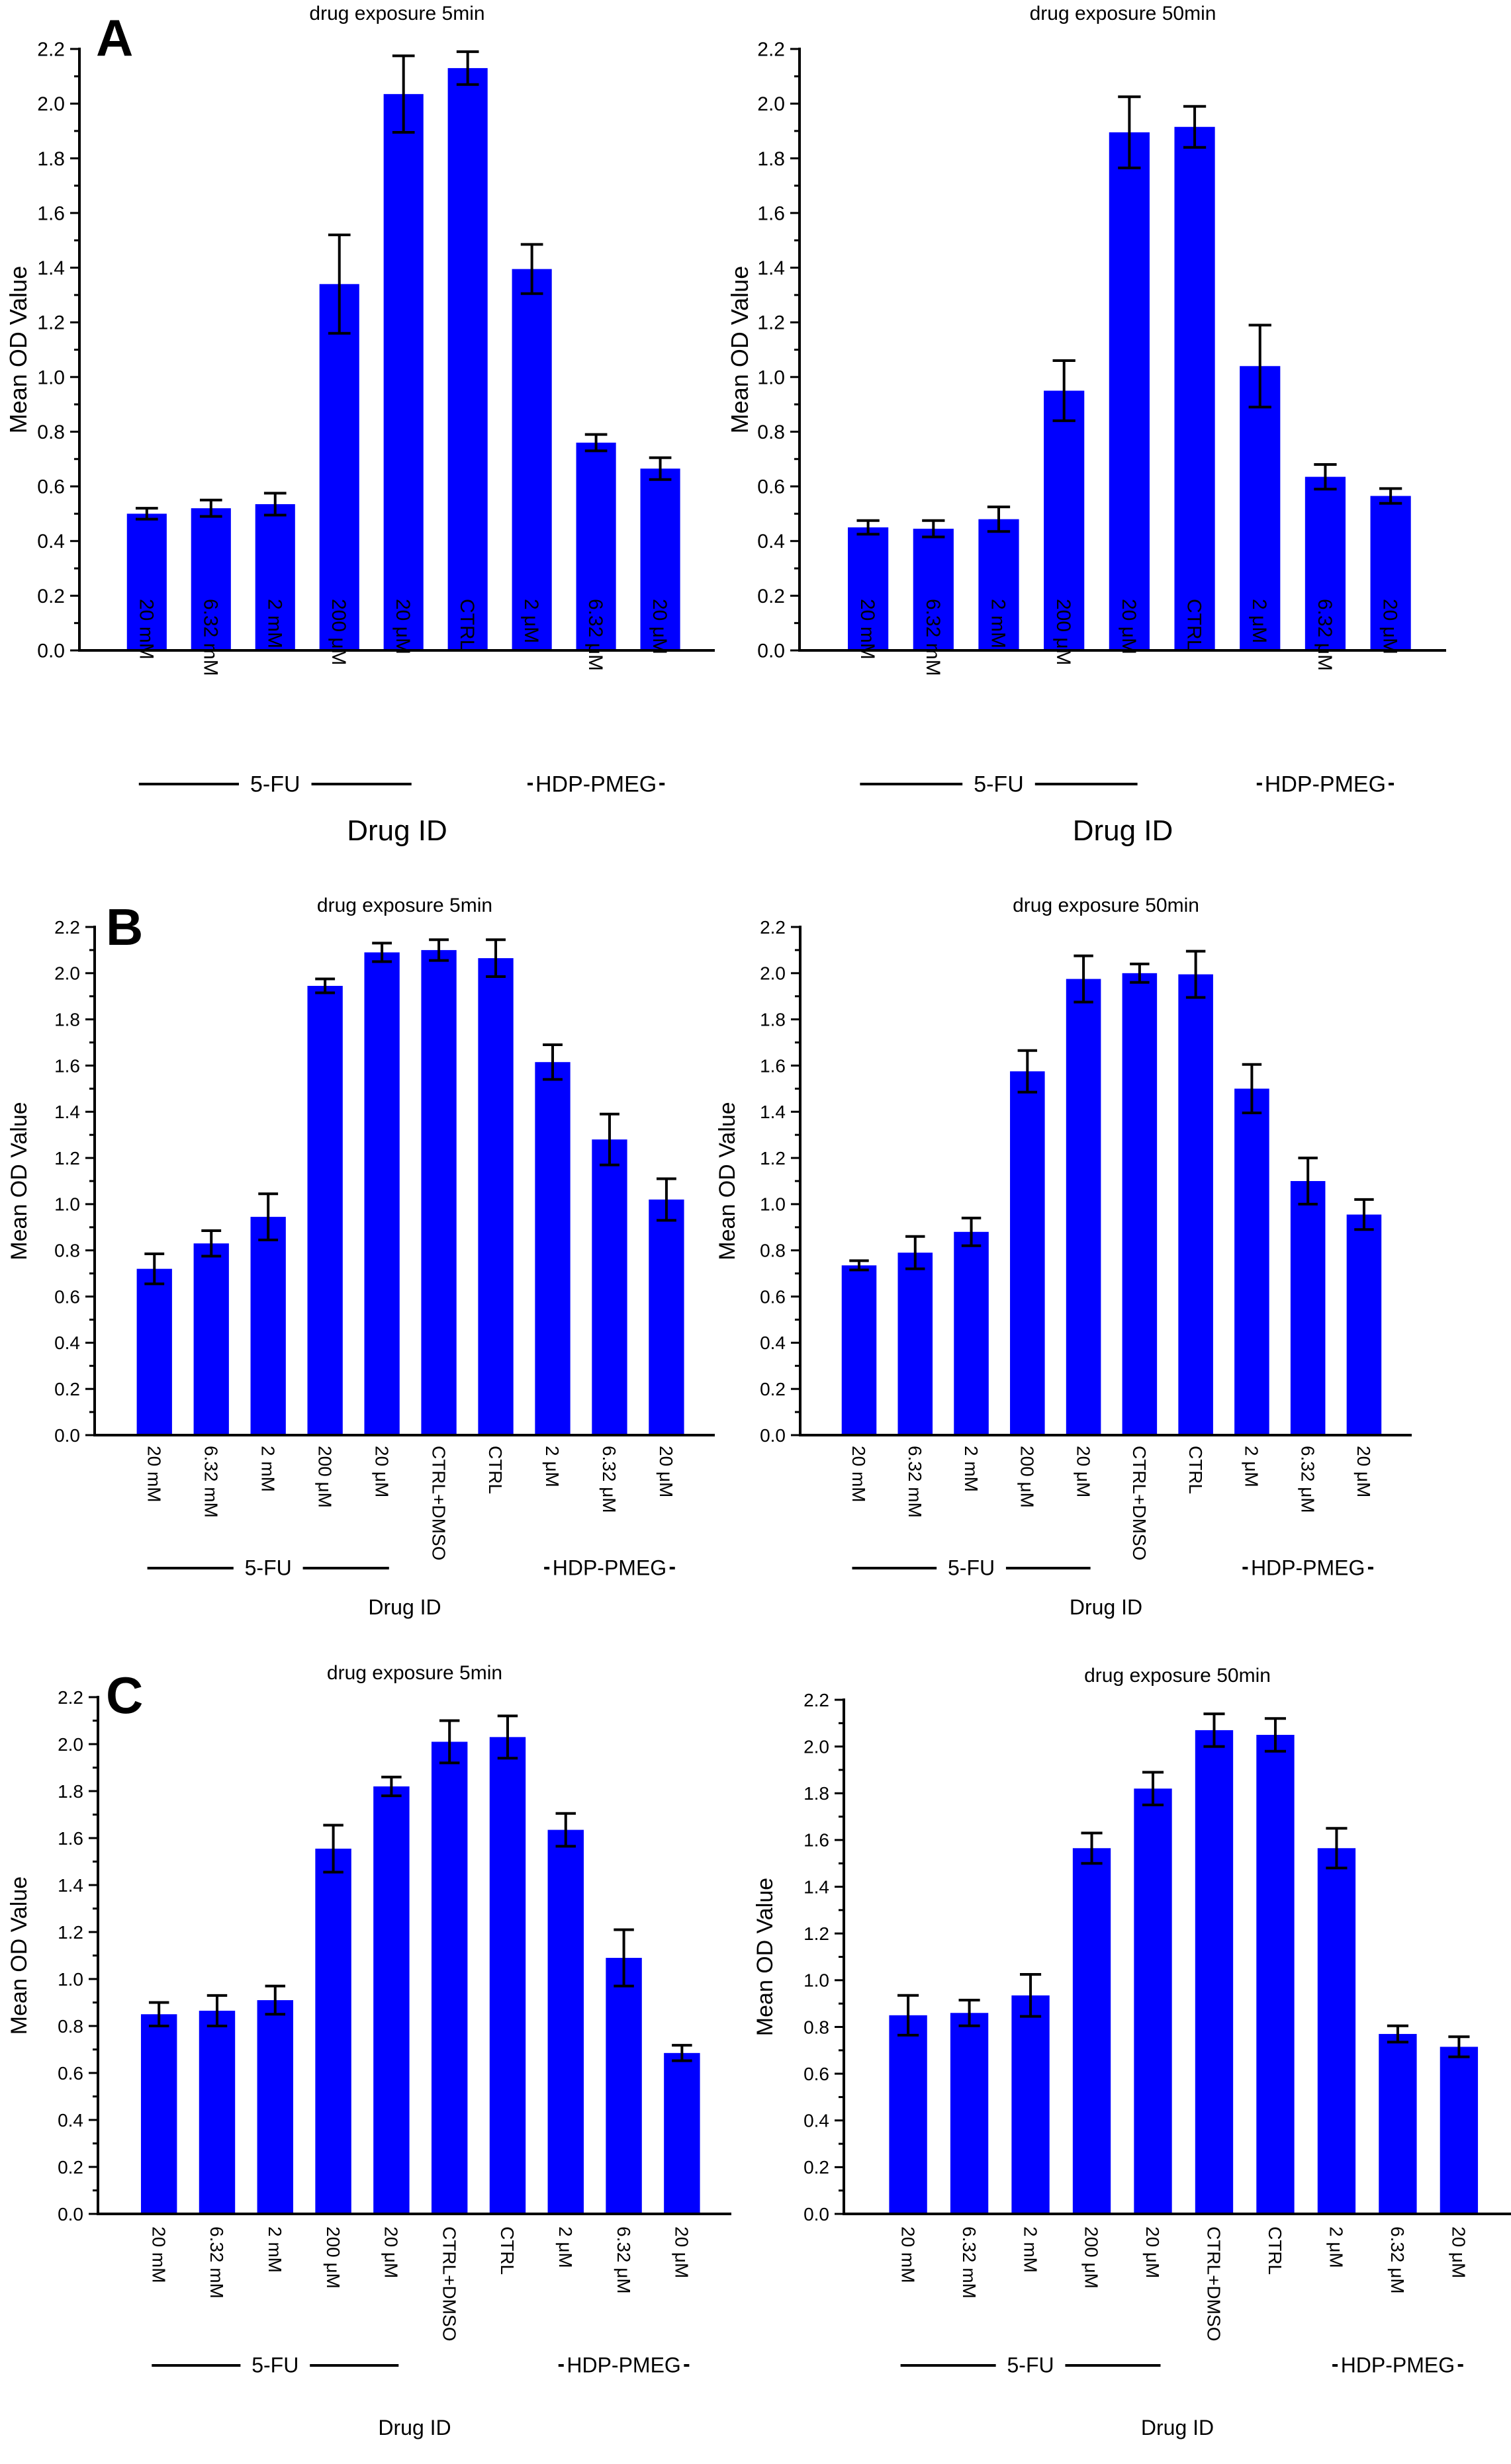  Describe the element at coordinates (274, 623) in the screenshot. I see `x-tick-label: 2 mM` at that location.